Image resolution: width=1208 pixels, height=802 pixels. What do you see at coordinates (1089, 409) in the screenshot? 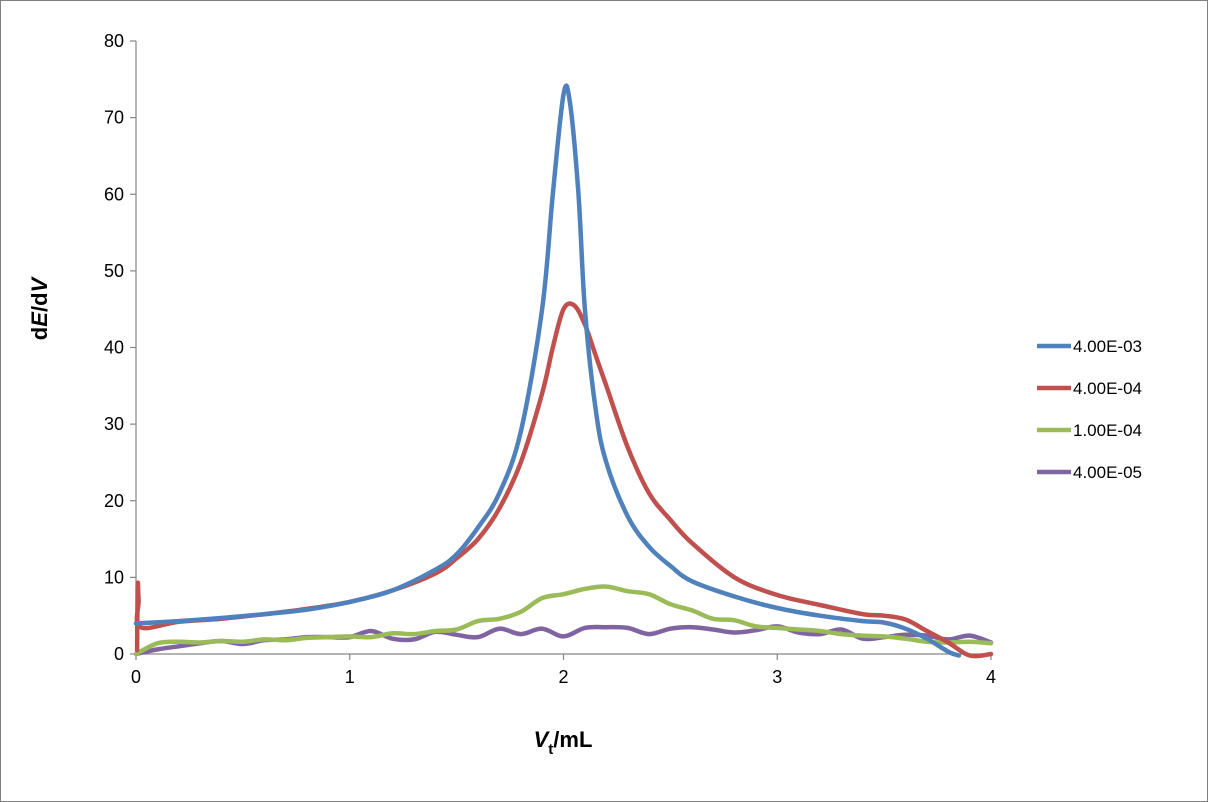
I see `legend: 4.00E-03 4.00E-04 1.00E-04 4.00E-05` at bounding box center [1089, 409].